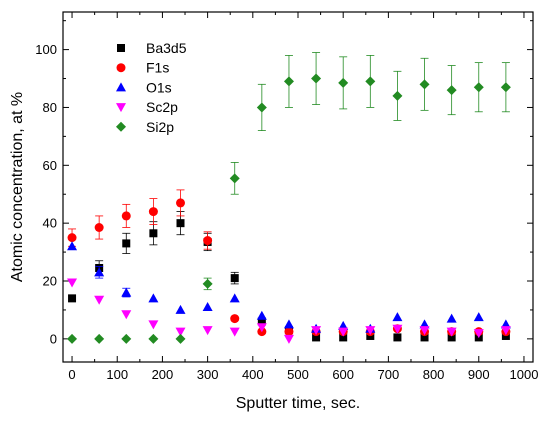 This screenshot has width=550, height=424. I want to click on y-tick-label: 60, so click(50, 165).